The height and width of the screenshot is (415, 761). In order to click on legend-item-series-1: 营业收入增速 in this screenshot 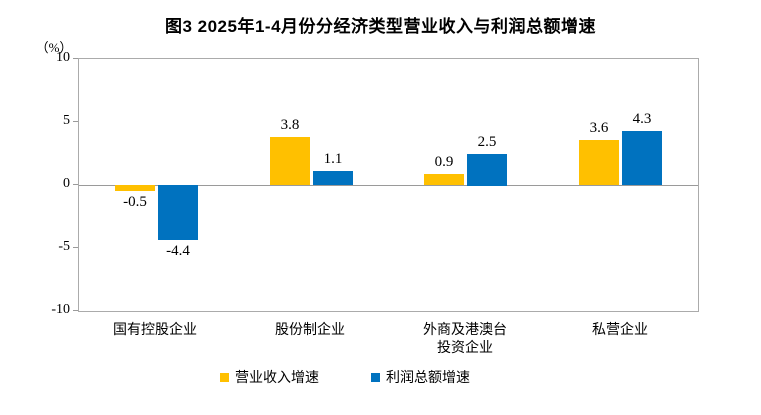, I will do `click(269, 377)`.